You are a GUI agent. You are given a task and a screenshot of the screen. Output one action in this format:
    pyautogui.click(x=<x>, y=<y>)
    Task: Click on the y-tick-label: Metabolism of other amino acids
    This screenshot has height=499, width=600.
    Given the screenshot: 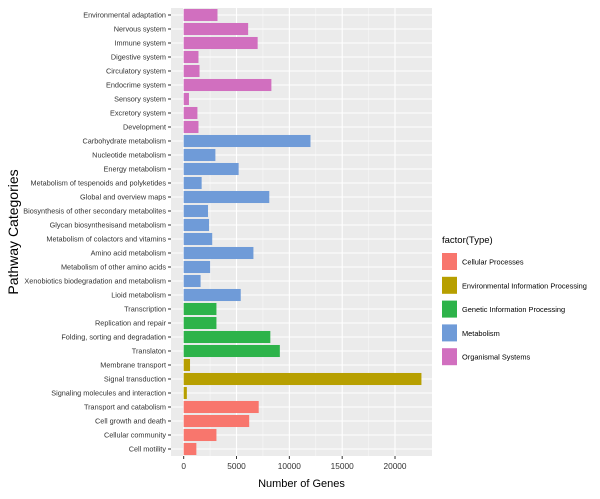 What is the action you would take?
    pyautogui.click(x=113, y=267)
    